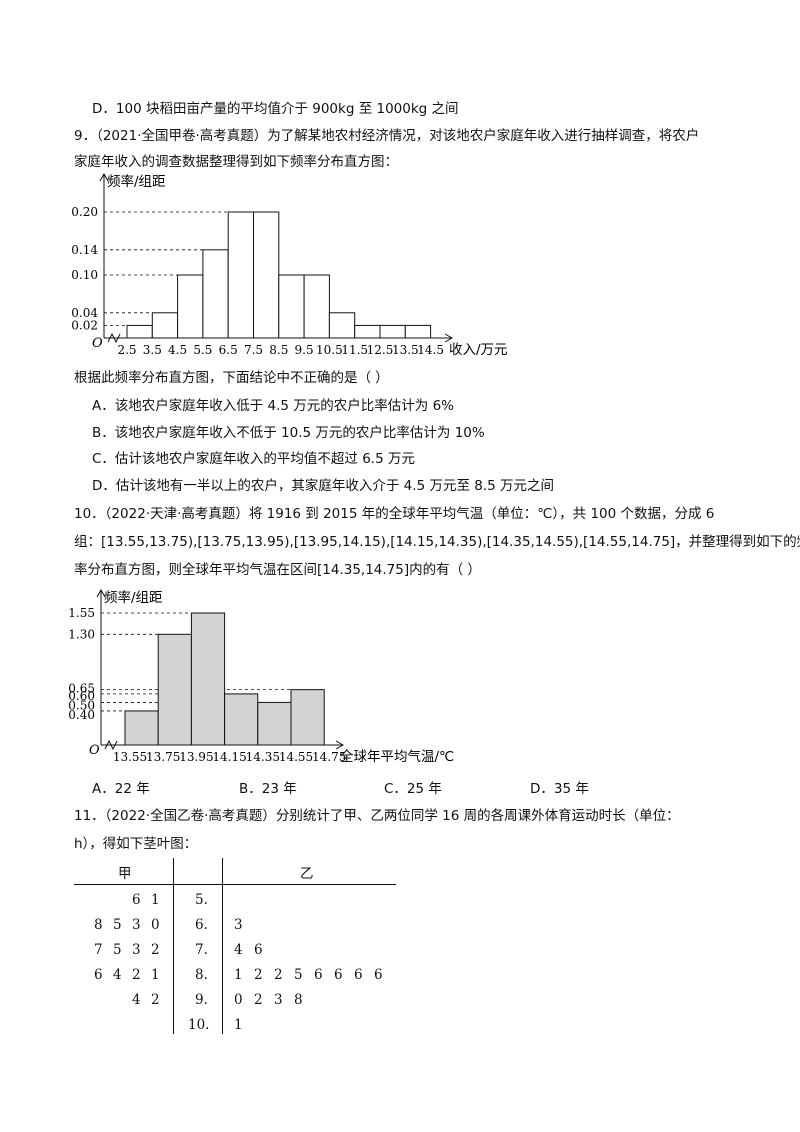 Image resolution: width=800 pixels, height=1132 pixels. What do you see at coordinates (121, 789) in the screenshot?
I see `q10-option-a: A．22 年` at bounding box center [121, 789].